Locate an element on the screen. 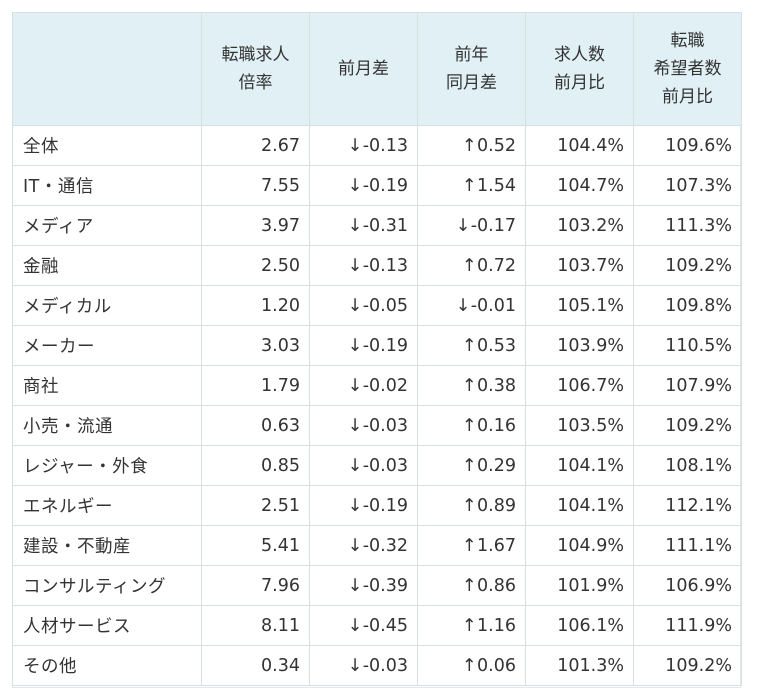 This screenshot has height=696, width=757. job-ratio-value: 7.55 is located at coordinates (280, 185).